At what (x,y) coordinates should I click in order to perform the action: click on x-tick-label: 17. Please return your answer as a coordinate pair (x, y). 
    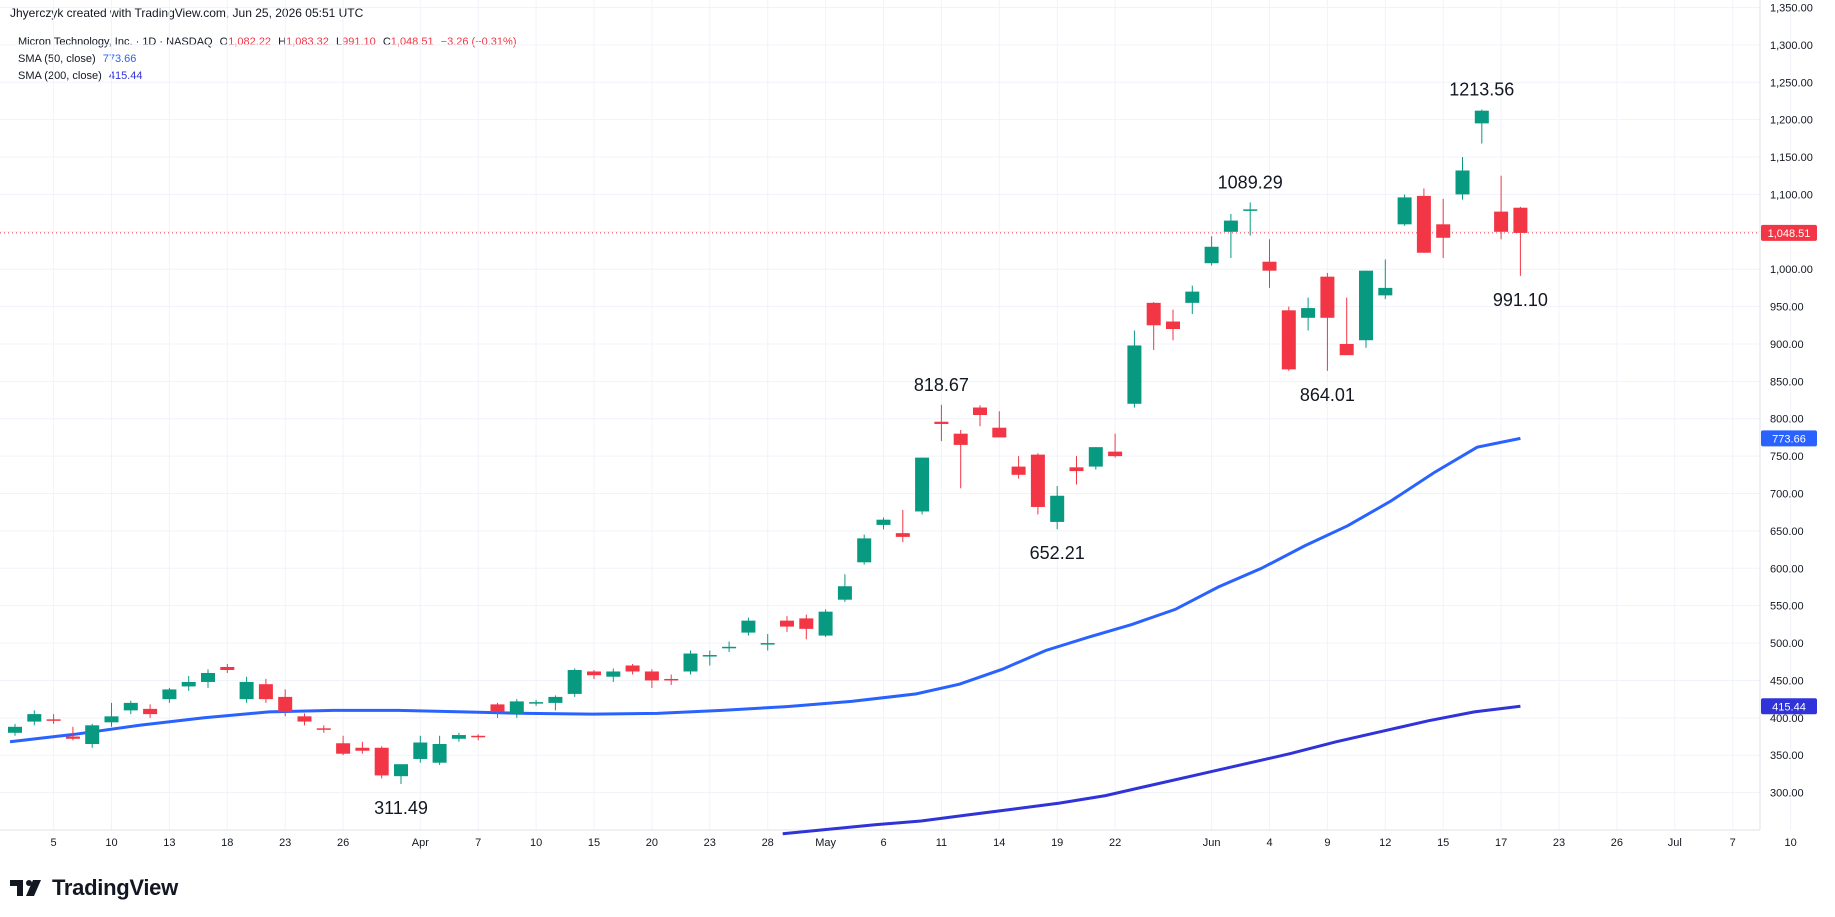
    Looking at the image, I should click on (1501, 843).